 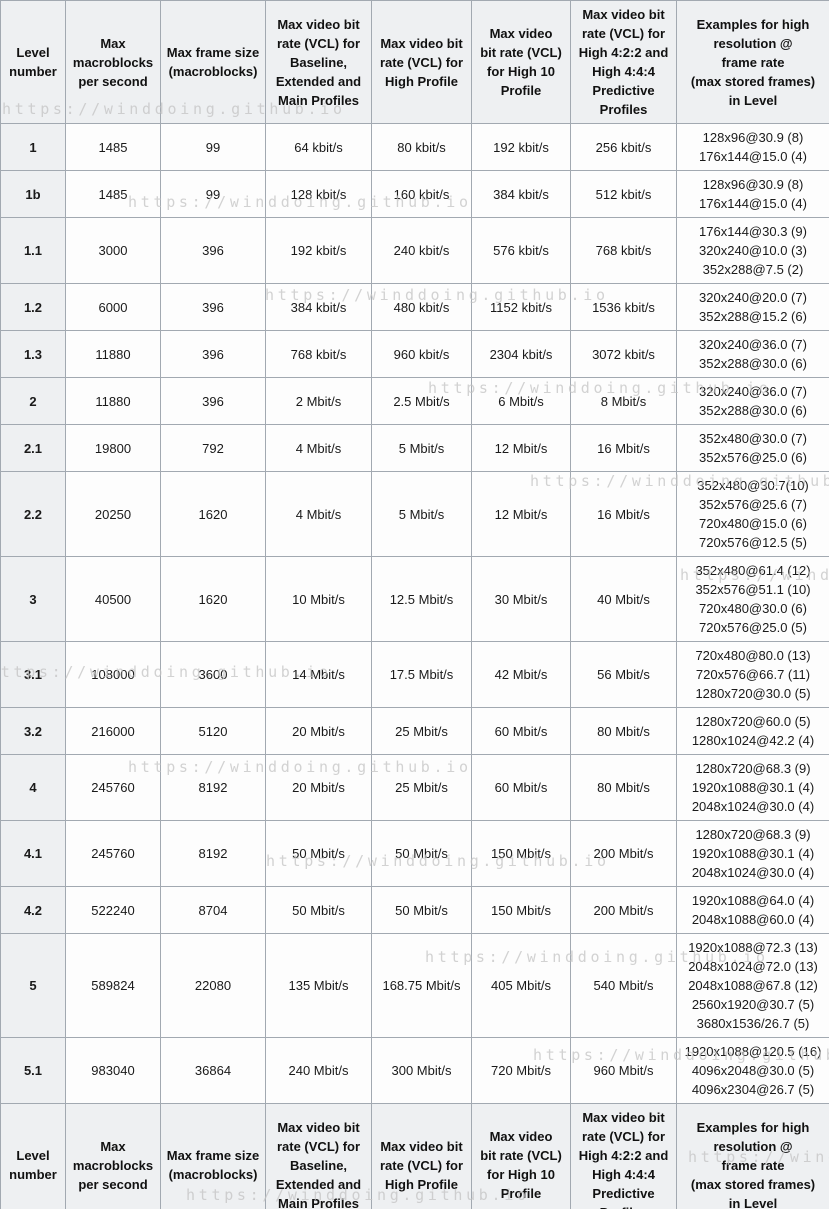 What do you see at coordinates (213, 147) in the screenshot?
I see `max-frame-size-cell: 99` at bounding box center [213, 147].